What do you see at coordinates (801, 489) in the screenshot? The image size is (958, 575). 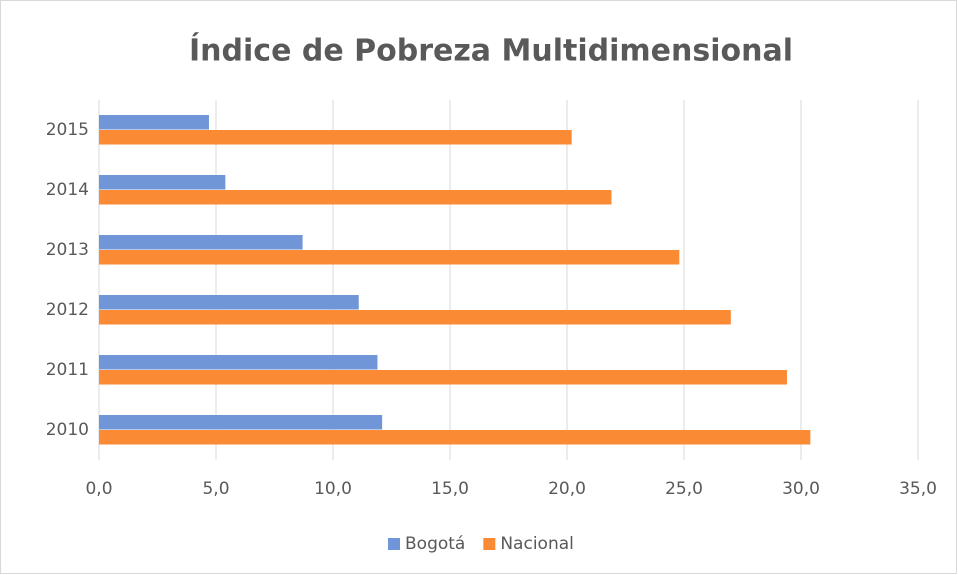 I see `x-tick-label: 30,0` at bounding box center [801, 489].